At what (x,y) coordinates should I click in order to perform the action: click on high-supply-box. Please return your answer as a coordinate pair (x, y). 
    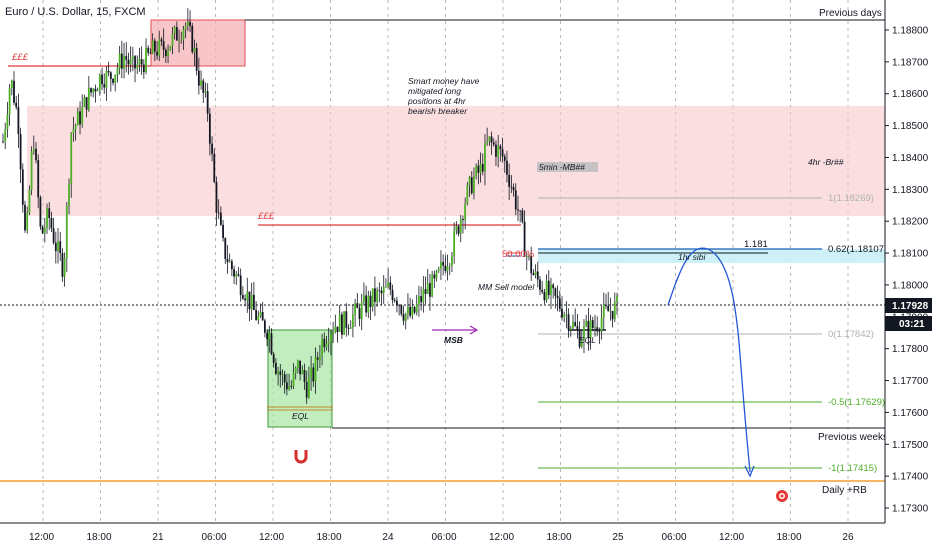
    Looking at the image, I should click on (198, 43).